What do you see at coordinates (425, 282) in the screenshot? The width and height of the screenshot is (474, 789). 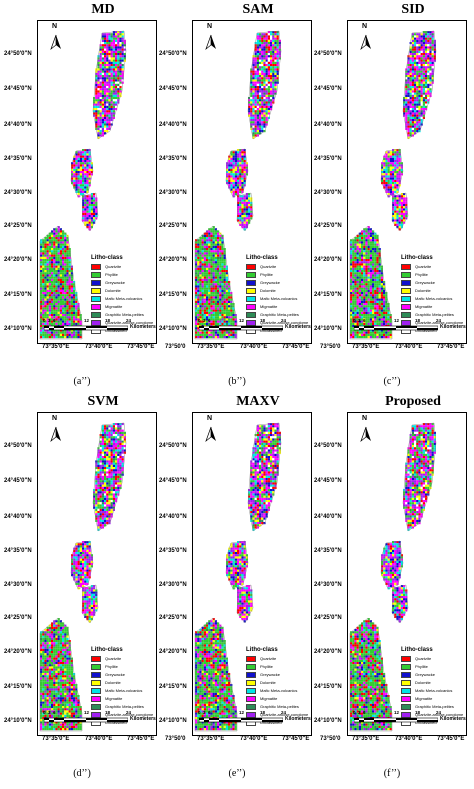 I see `legend-label: Greywacke` at bounding box center [425, 282].